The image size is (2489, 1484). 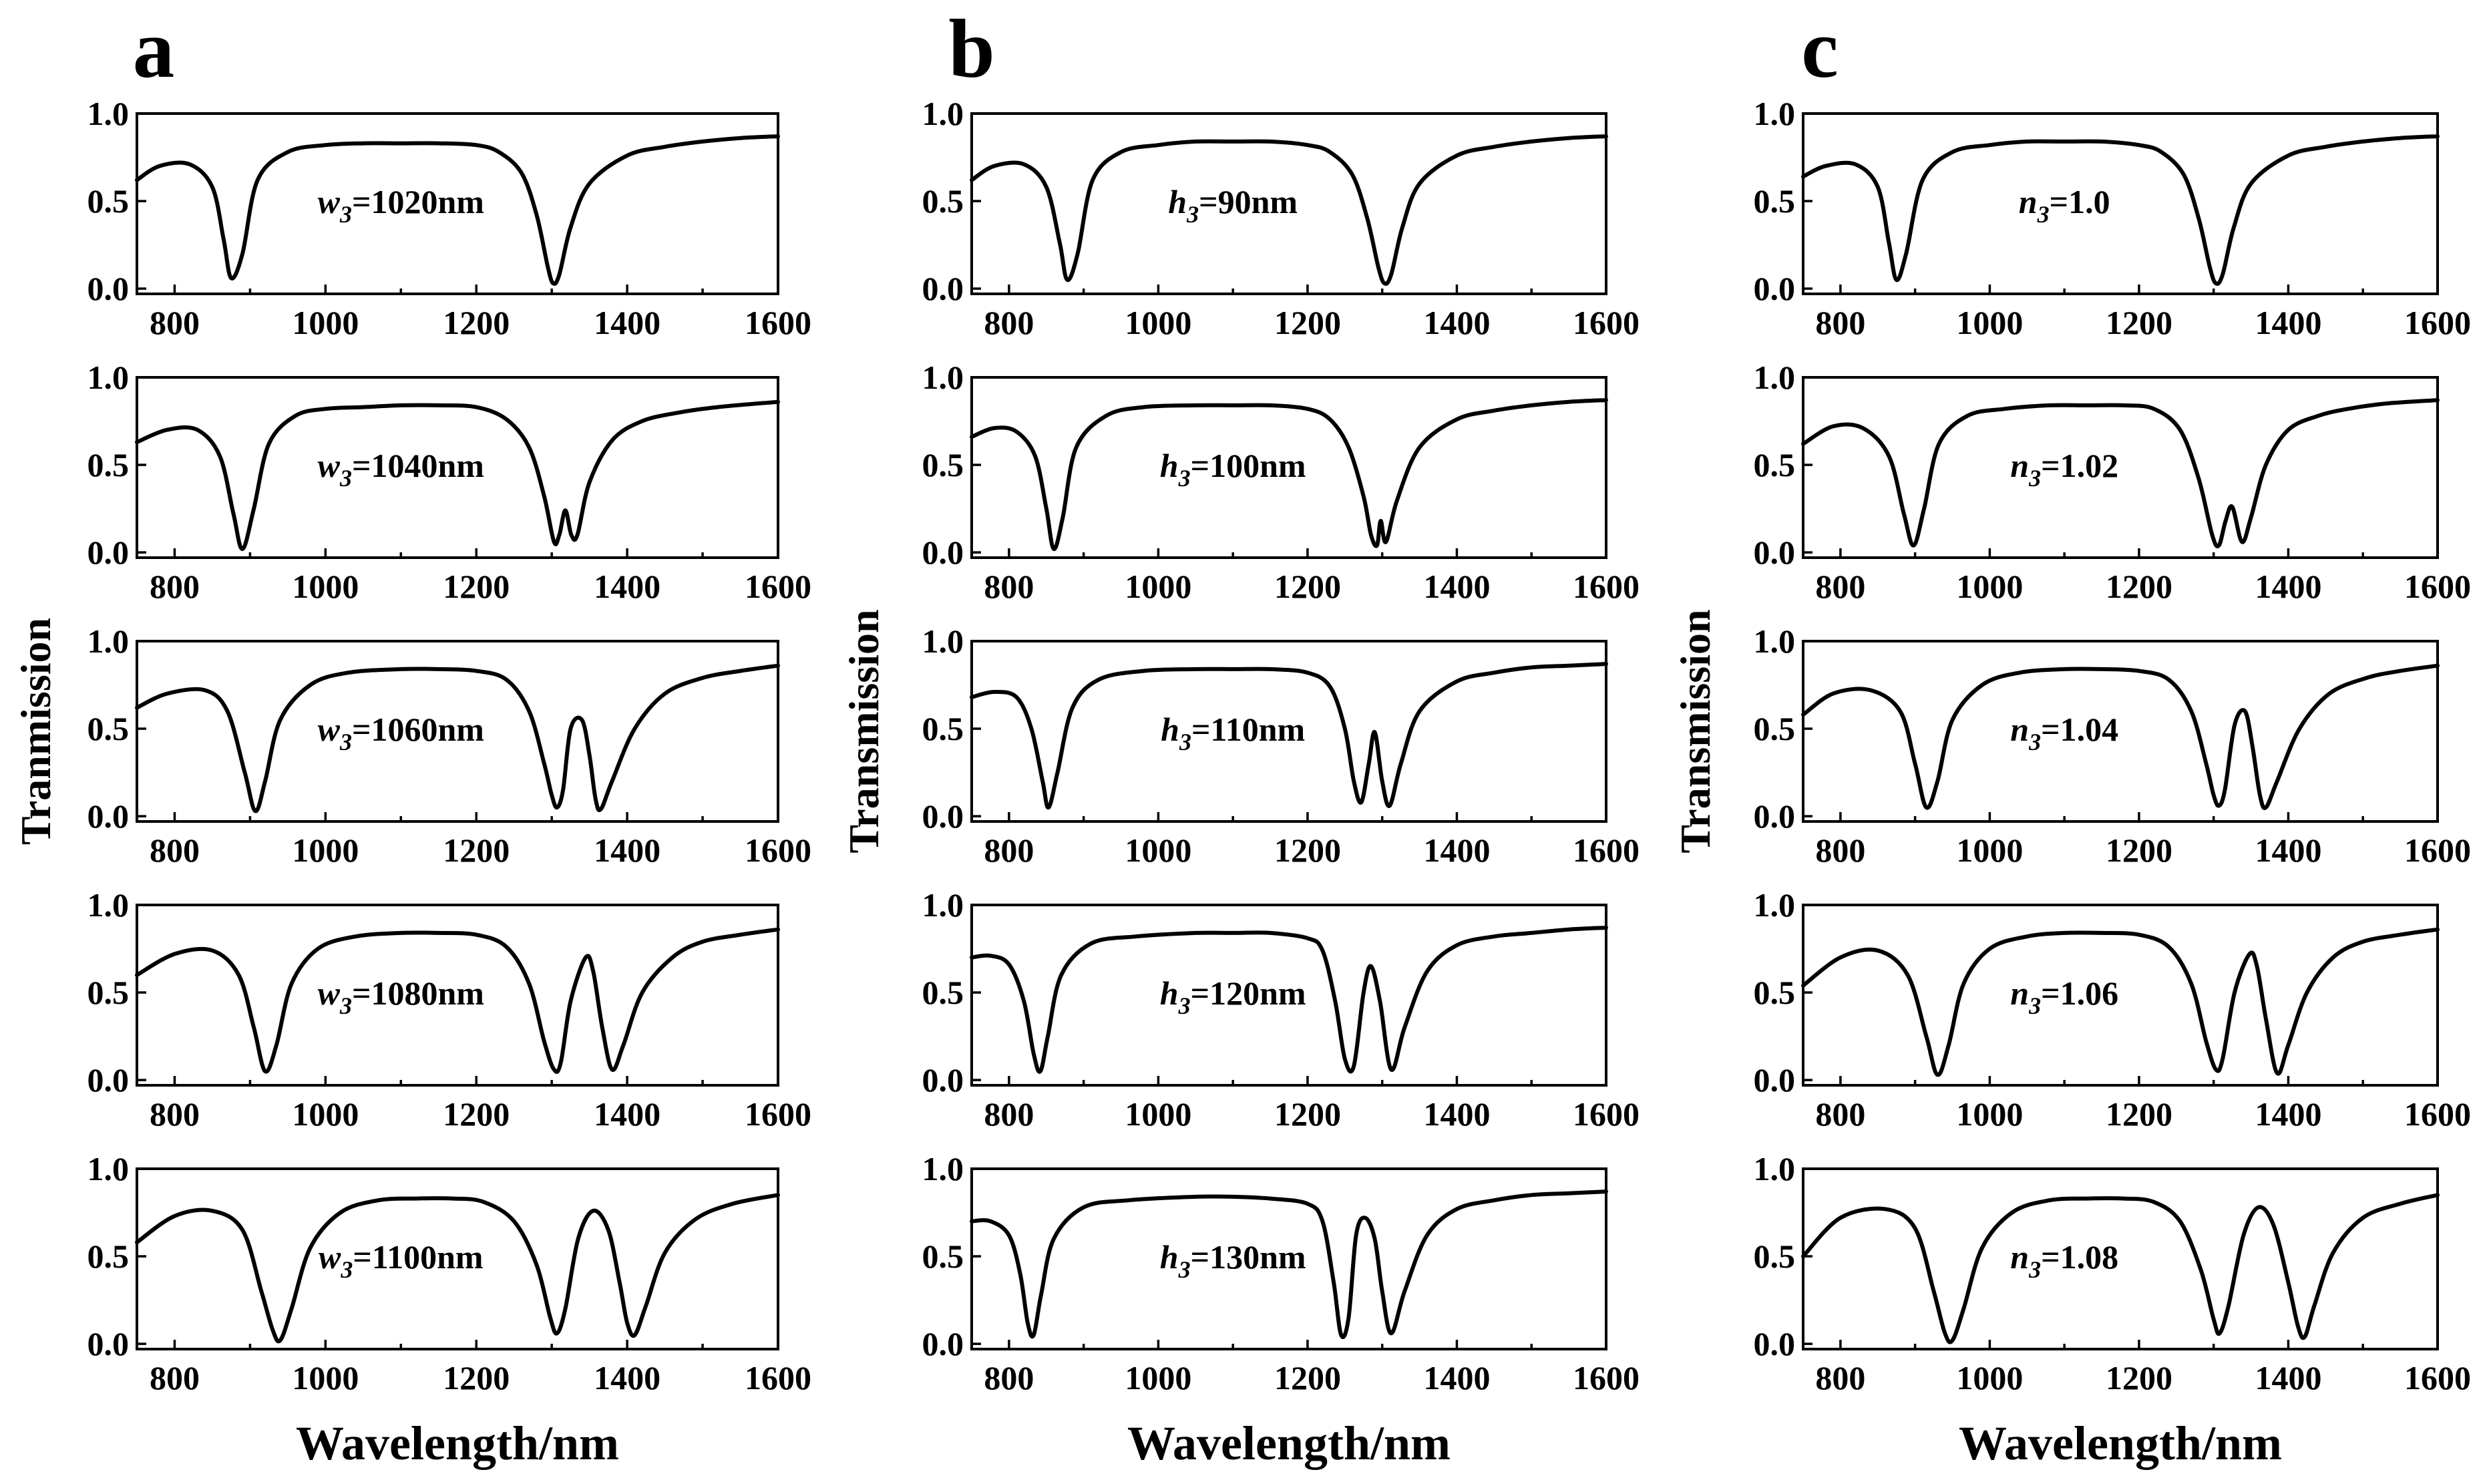 What do you see at coordinates (2079, 993) in the screenshot?
I see `label-value: =1.06` at bounding box center [2079, 993].